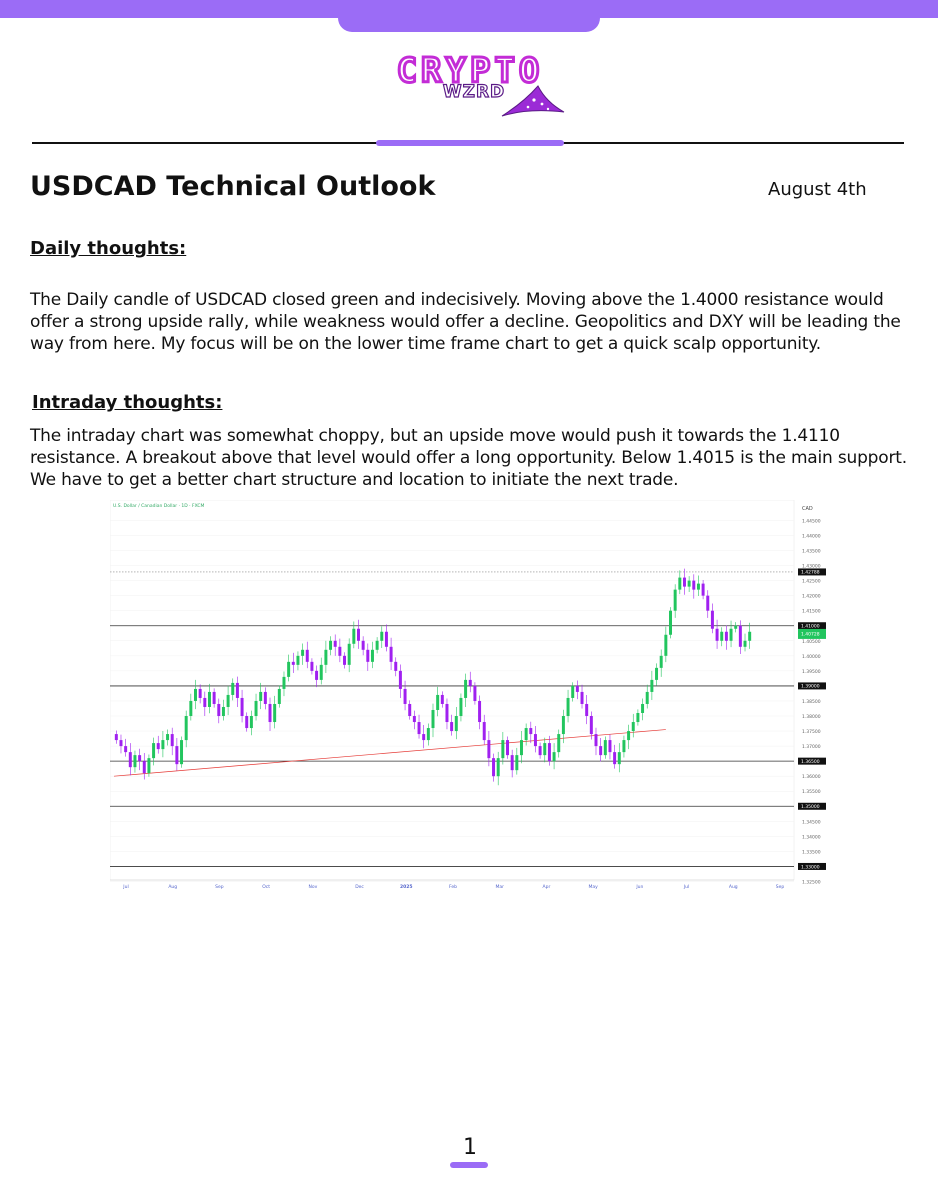 Image resolution: width=938 pixels, height=1200 pixels. I want to click on chart-y-tick-label: 1.32500, so click(811, 883).